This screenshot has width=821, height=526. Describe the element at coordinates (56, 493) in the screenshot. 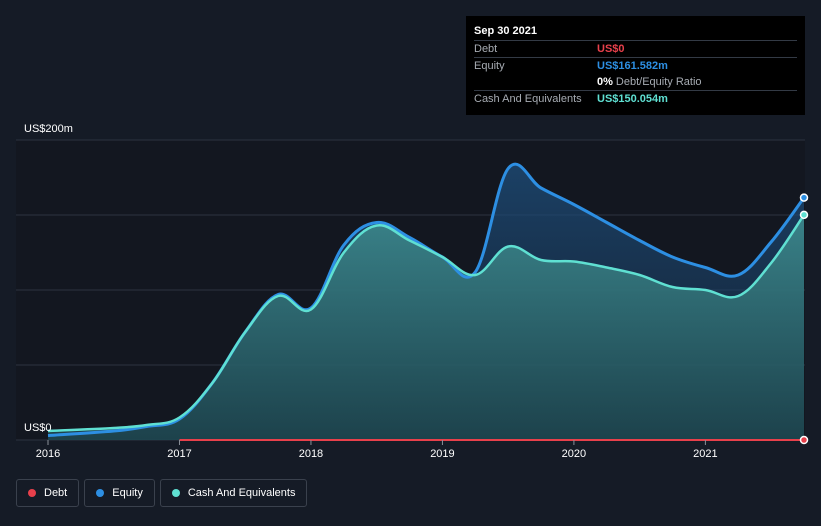

I see `legend-label-debt: Debt` at that location.